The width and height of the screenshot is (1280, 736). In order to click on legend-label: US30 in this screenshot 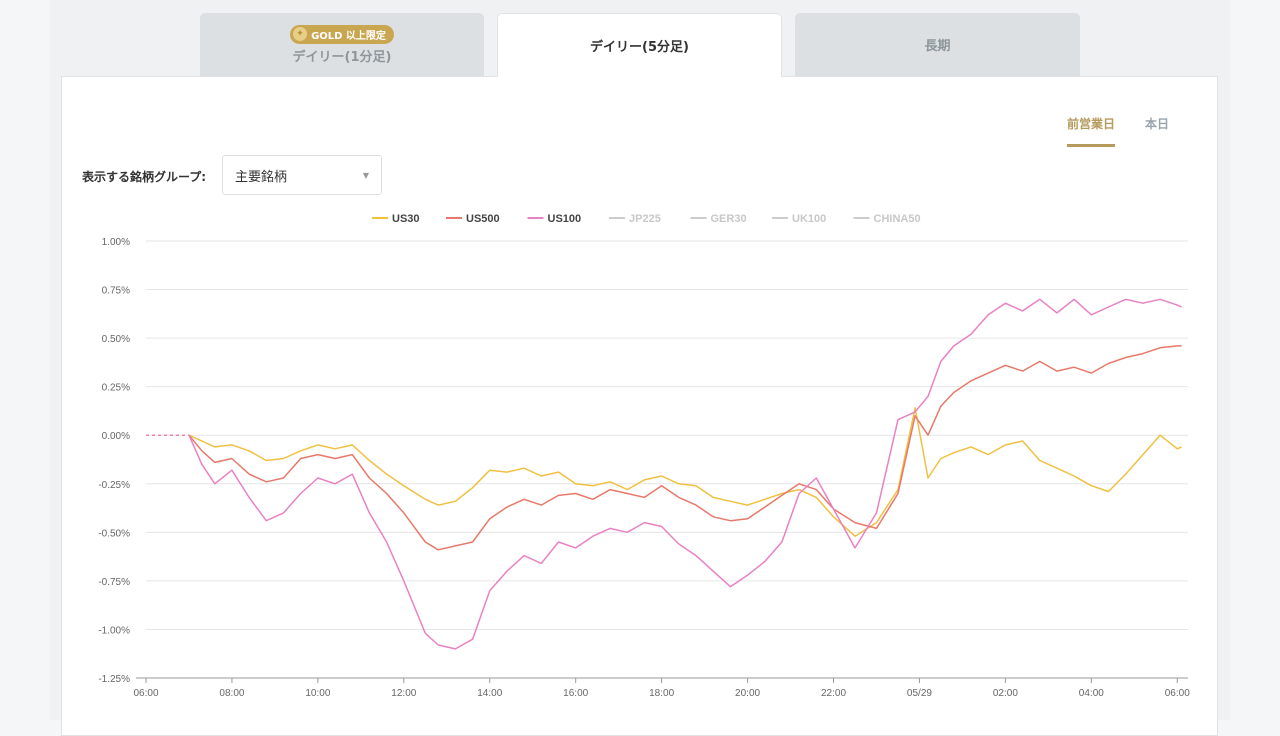, I will do `click(406, 219)`.